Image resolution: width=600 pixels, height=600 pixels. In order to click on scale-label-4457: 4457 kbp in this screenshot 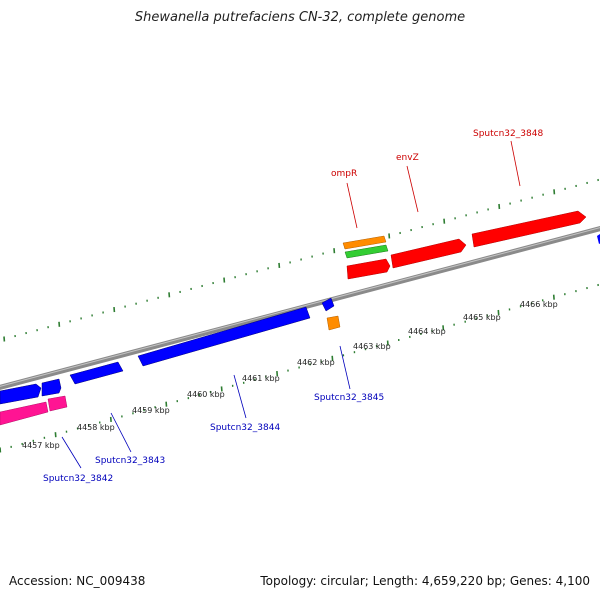, I will do `click(41, 445)`.